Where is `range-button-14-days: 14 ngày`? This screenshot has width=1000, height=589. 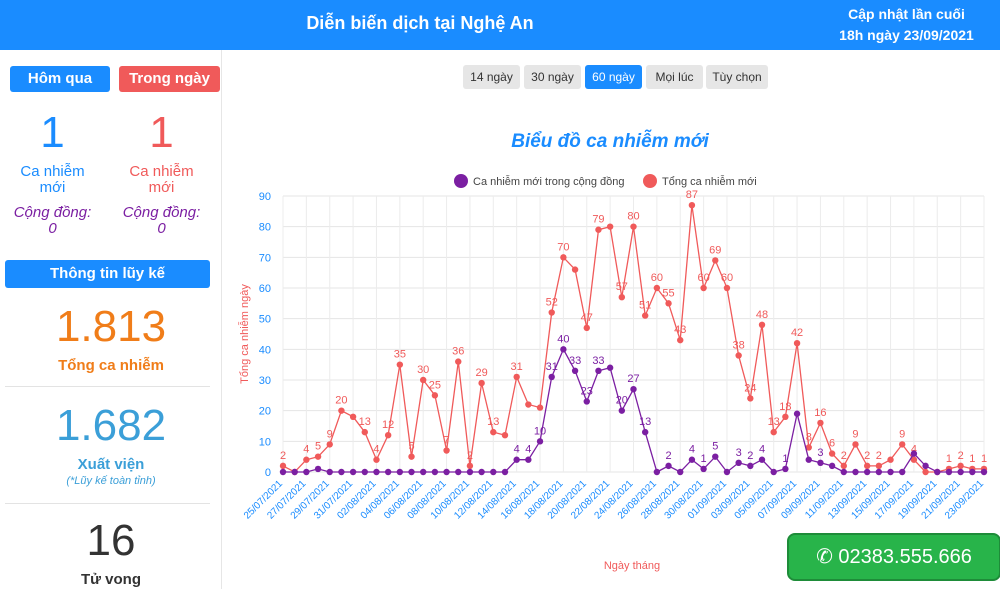 range-button-14-days: 14 ngày is located at coordinates (491, 77).